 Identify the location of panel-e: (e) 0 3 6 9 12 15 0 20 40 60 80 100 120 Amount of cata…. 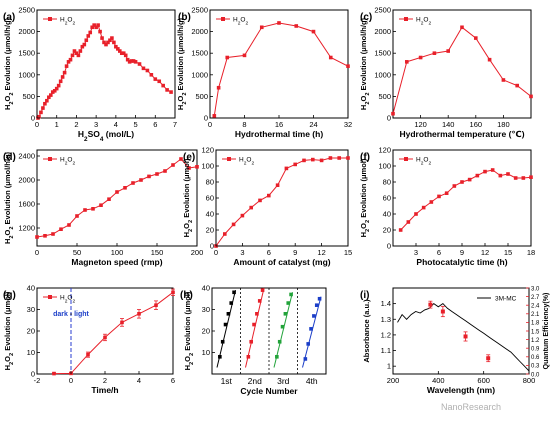
(267, 207).